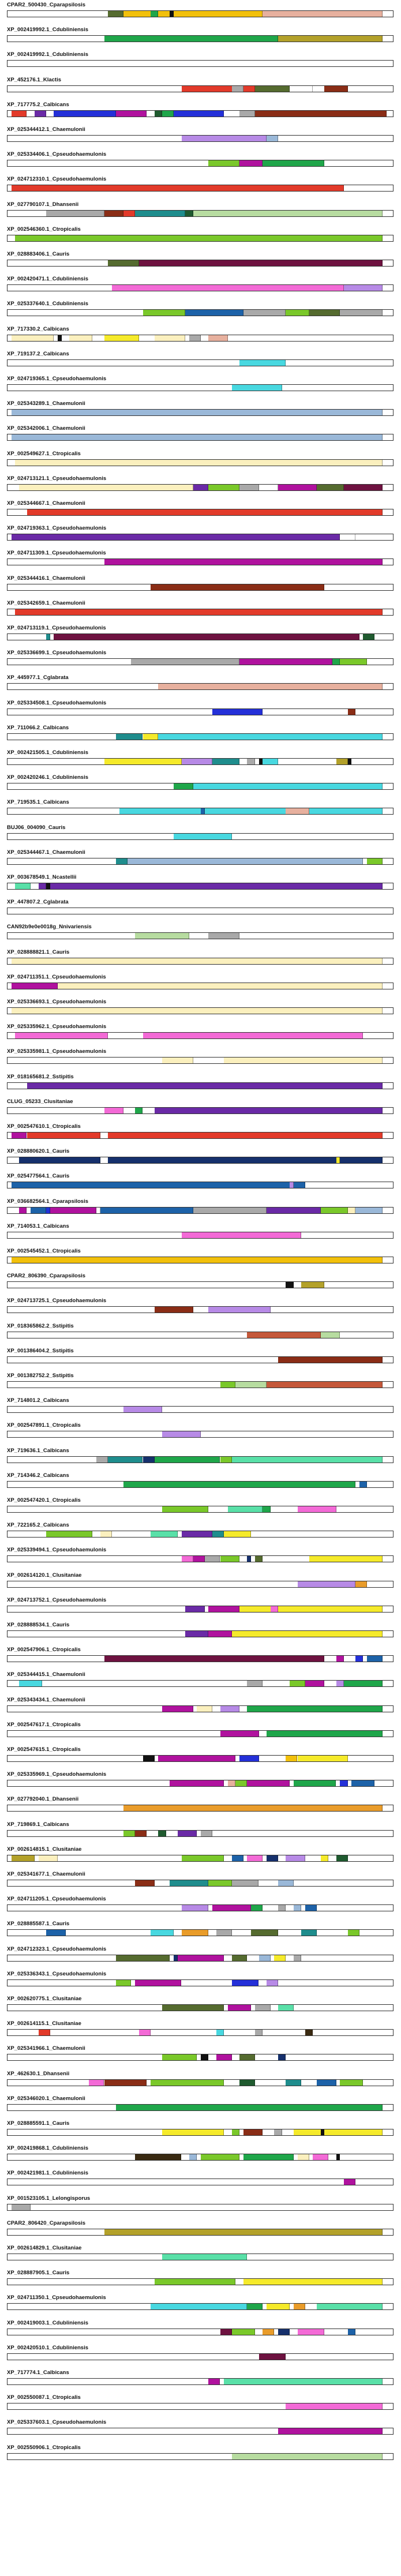 The height and width of the screenshot is (2576, 401). Describe the element at coordinates (38, 1525) in the screenshot. I see `gene-label: XP_722165.2_Calbicans` at that location.